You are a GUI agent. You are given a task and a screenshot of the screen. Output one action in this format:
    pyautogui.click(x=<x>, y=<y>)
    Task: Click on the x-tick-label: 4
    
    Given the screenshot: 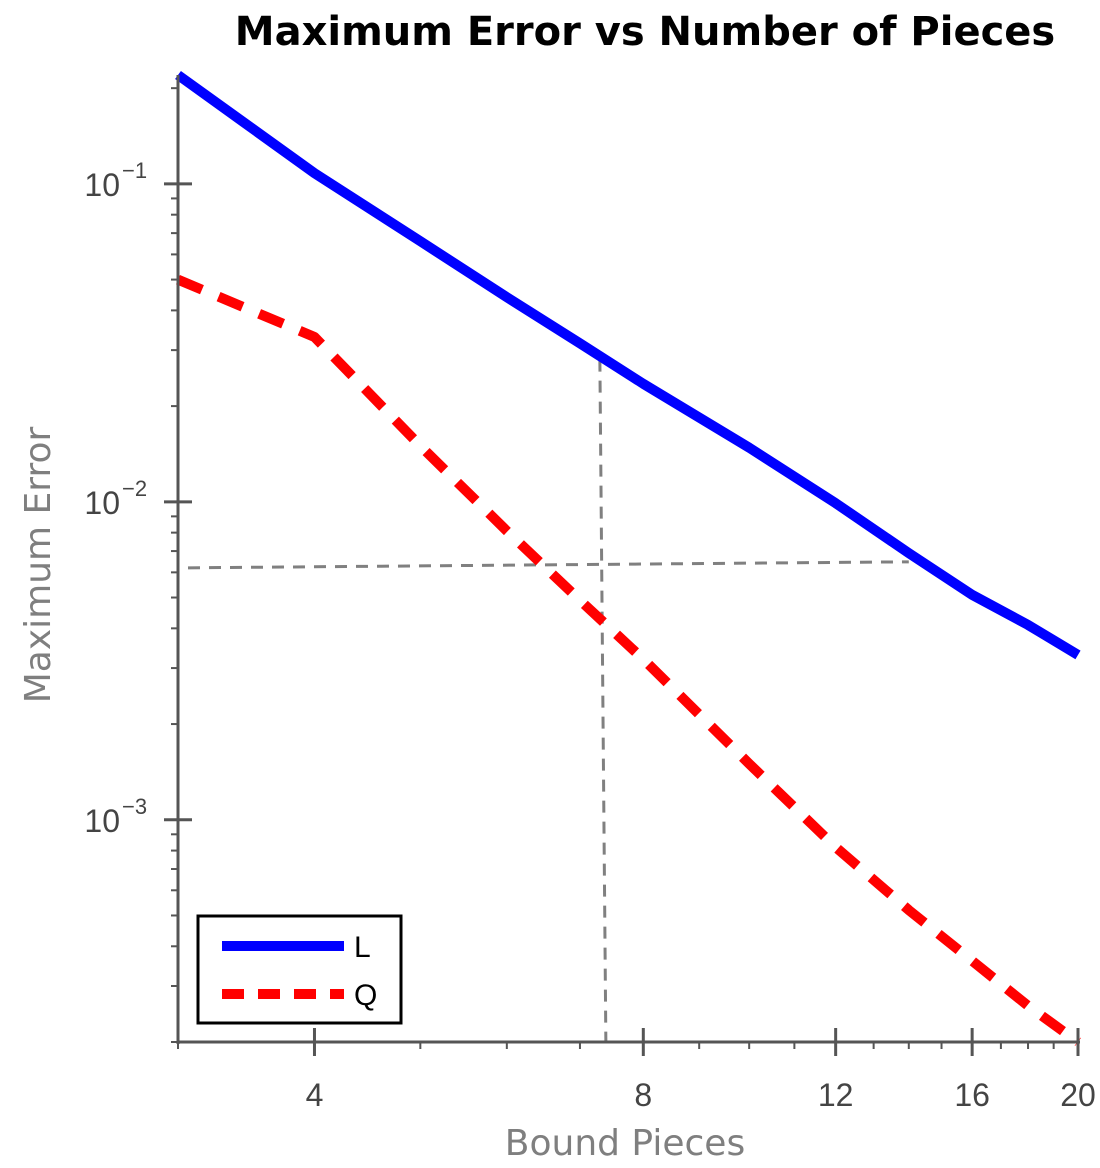 What is the action you would take?
    pyautogui.click(x=315, y=1095)
    